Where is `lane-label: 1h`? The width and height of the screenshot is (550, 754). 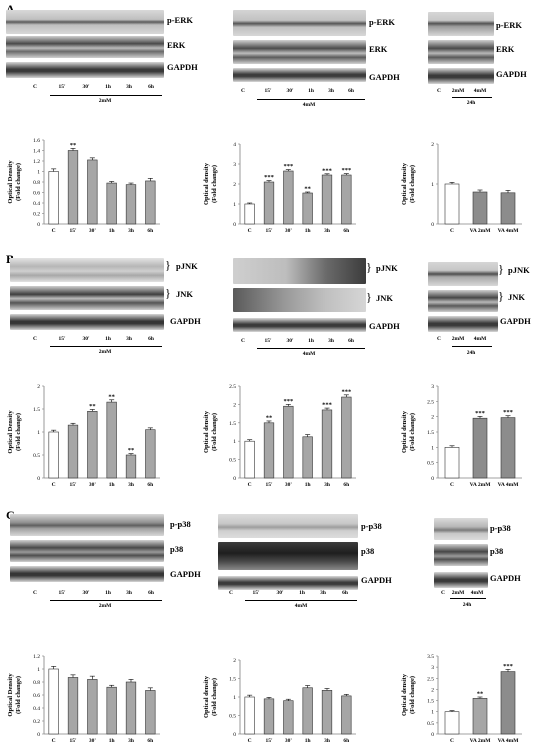
lane-label: 1h is located at coordinates (311, 341).